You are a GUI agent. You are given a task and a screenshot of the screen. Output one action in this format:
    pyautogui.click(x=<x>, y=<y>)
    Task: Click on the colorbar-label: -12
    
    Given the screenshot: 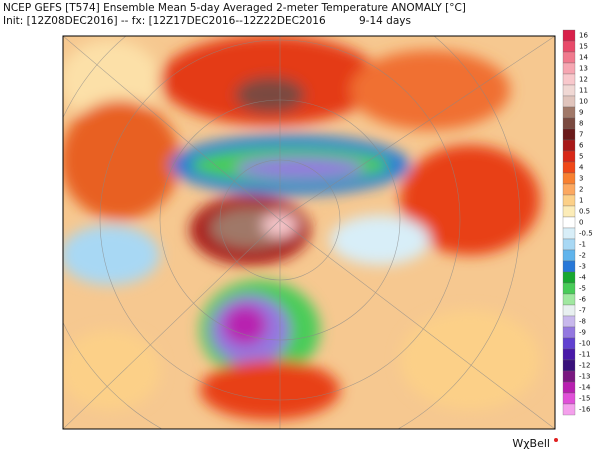 What is the action you would take?
    pyautogui.click(x=584, y=366)
    